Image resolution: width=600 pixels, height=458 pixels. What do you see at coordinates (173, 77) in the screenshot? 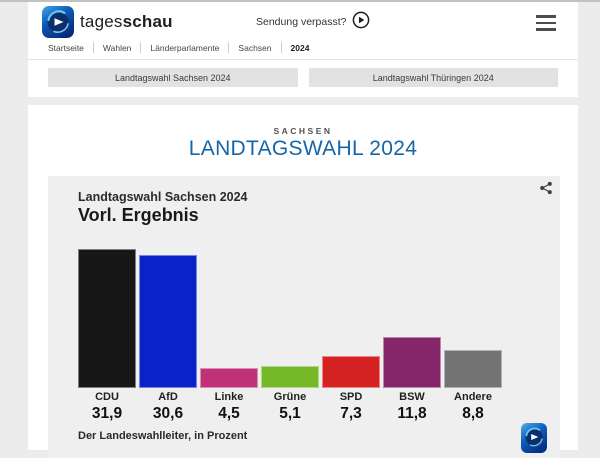
I see `landtagswahl-sachsen-button: Landtagswahl Sachsen 2024` at bounding box center [173, 77].